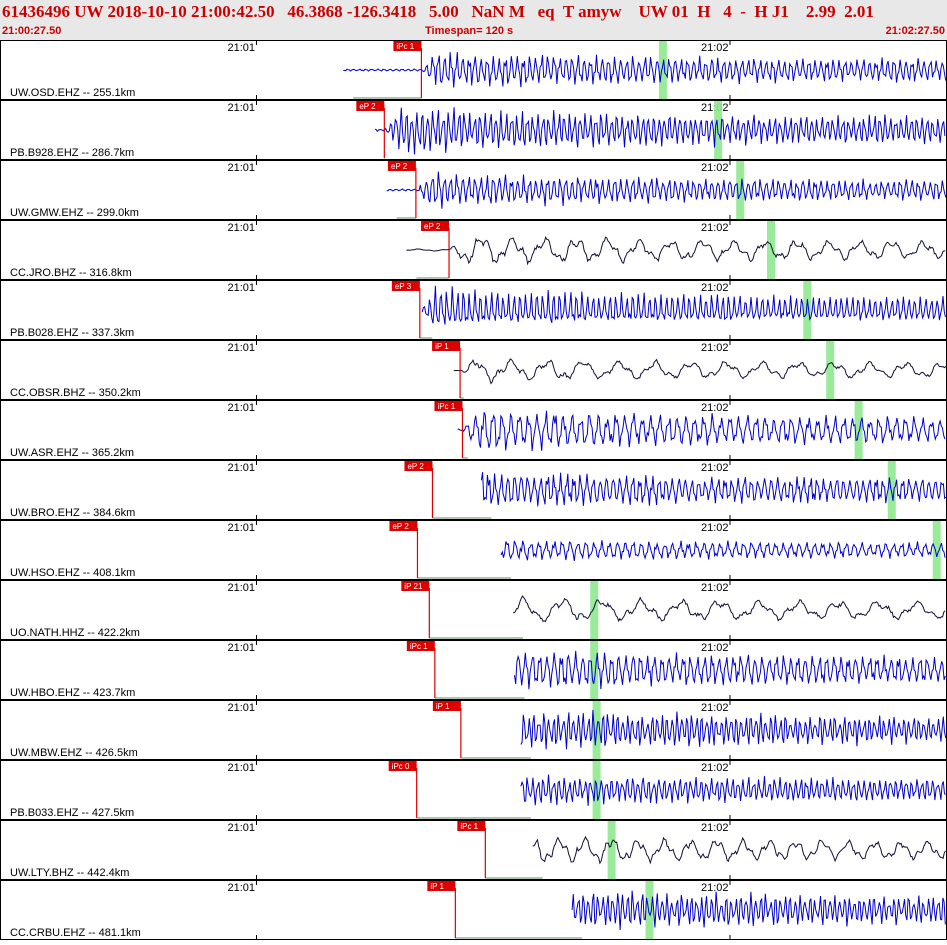 Image resolution: width=947 pixels, height=945 pixels. I want to click on station-label: UW.OSD.EHZ -- 255.1km, so click(72, 93).